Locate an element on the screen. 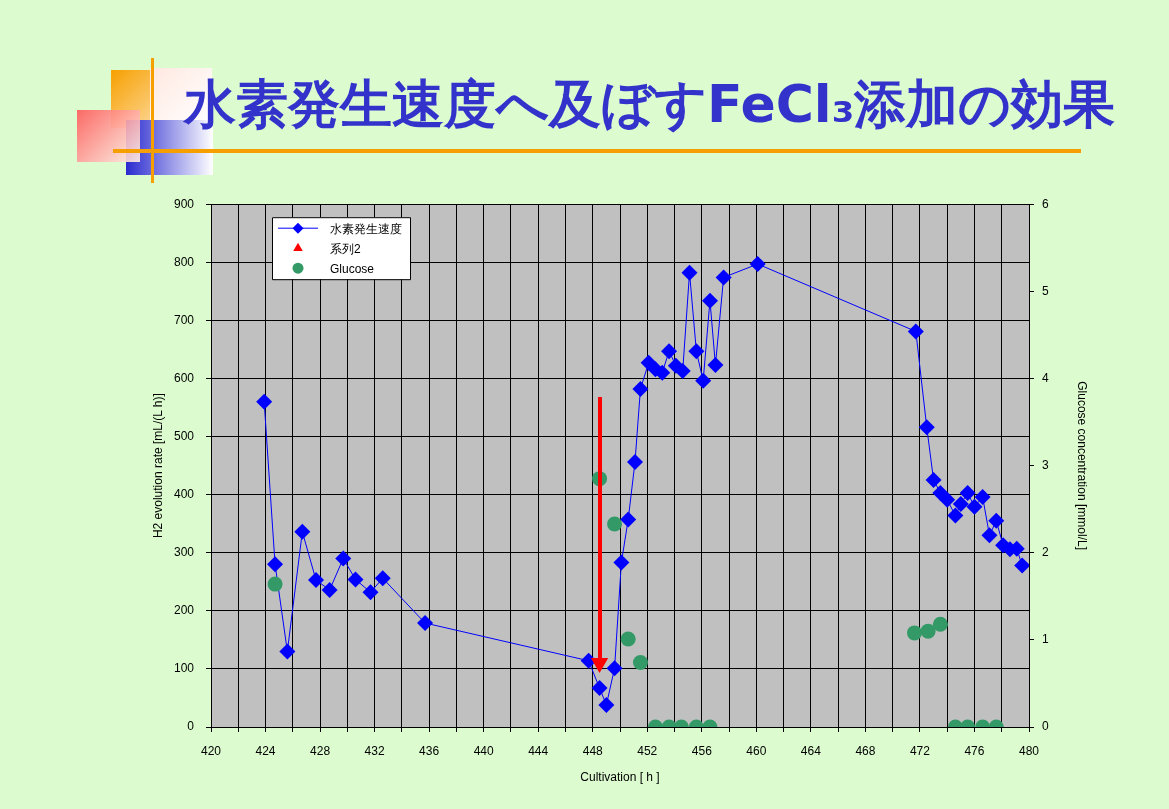 The height and width of the screenshot is (809, 1169). y-tick-label: 100 is located at coordinates (184, 668).